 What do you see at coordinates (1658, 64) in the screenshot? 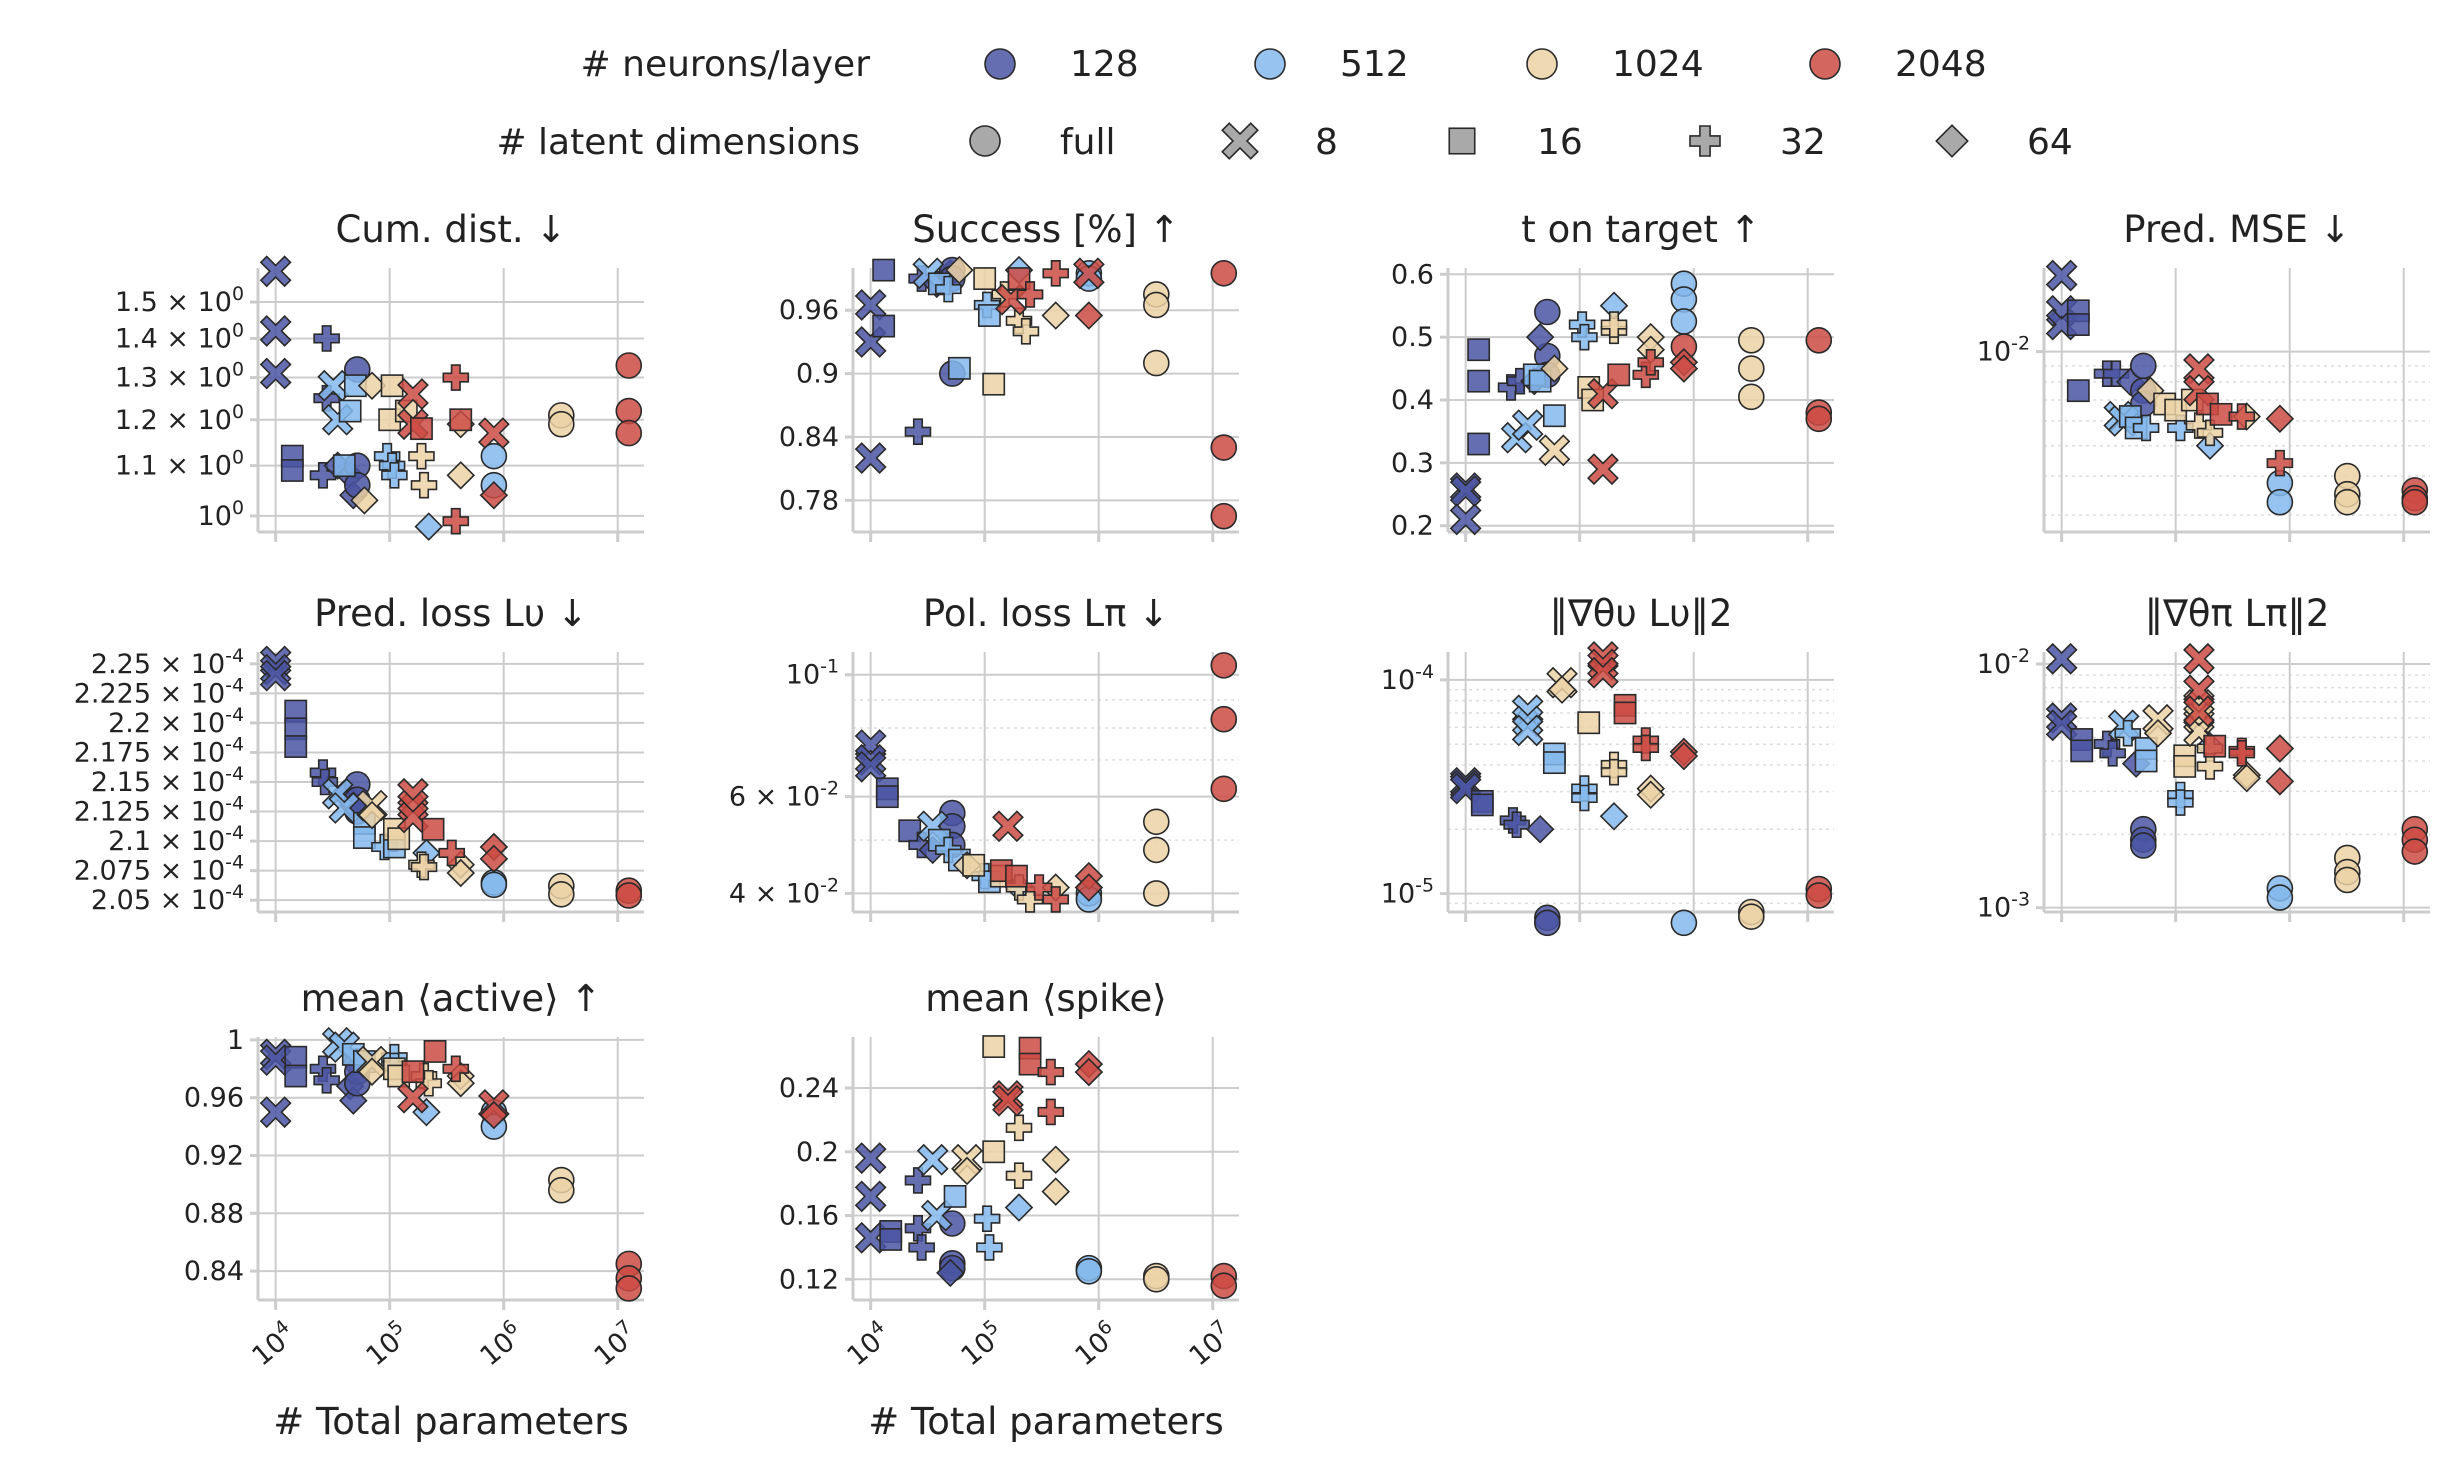
I see `legend-neurons-entry-1024: 1024` at bounding box center [1658, 64].